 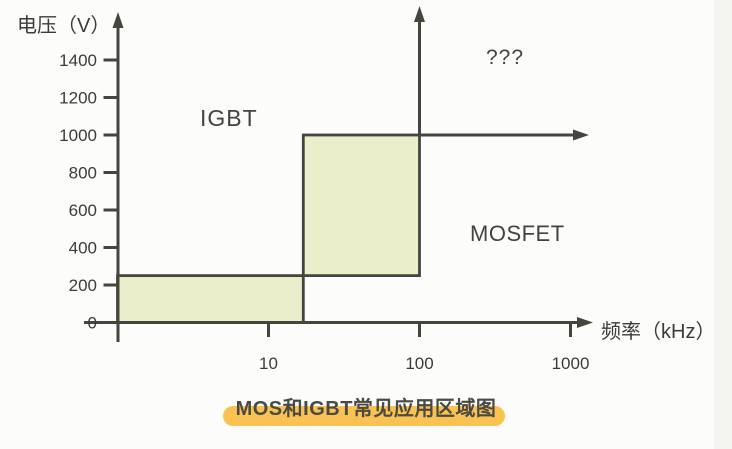 What do you see at coordinates (64, 26) in the screenshot?
I see `y-axis-title: 电压（V）` at bounding box center [64, 26].